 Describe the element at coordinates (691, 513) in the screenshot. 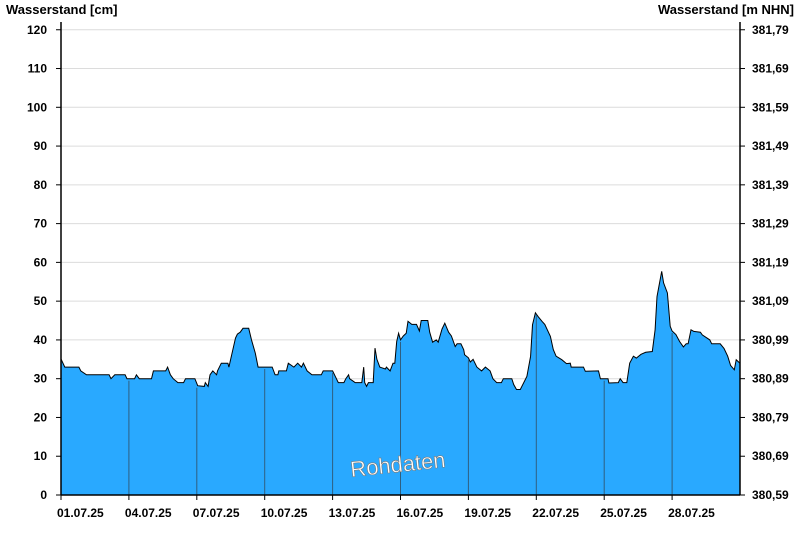

I see `x-tick-label: 28.07.25` at that location.